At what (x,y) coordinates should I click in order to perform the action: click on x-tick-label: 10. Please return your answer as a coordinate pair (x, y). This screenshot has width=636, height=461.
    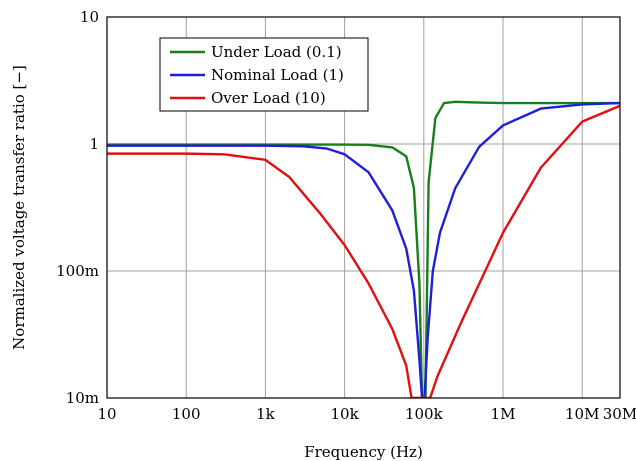
    Looking at the image, I should click on (106, 414).